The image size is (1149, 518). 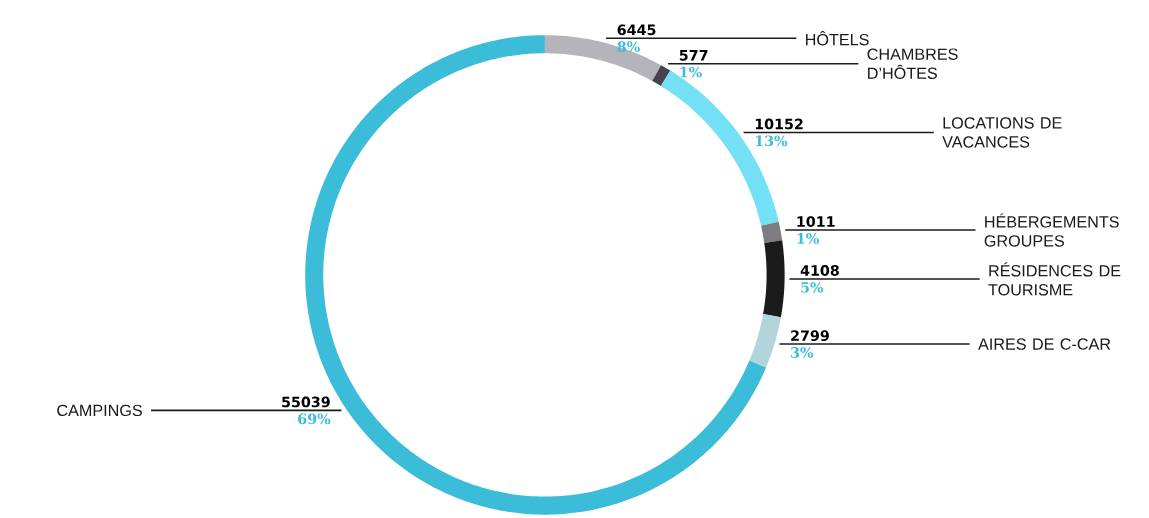 What do you see at coordinates (628, 46) in the screenshot?
I see `text: 8%` at bounding box center [628, 46].